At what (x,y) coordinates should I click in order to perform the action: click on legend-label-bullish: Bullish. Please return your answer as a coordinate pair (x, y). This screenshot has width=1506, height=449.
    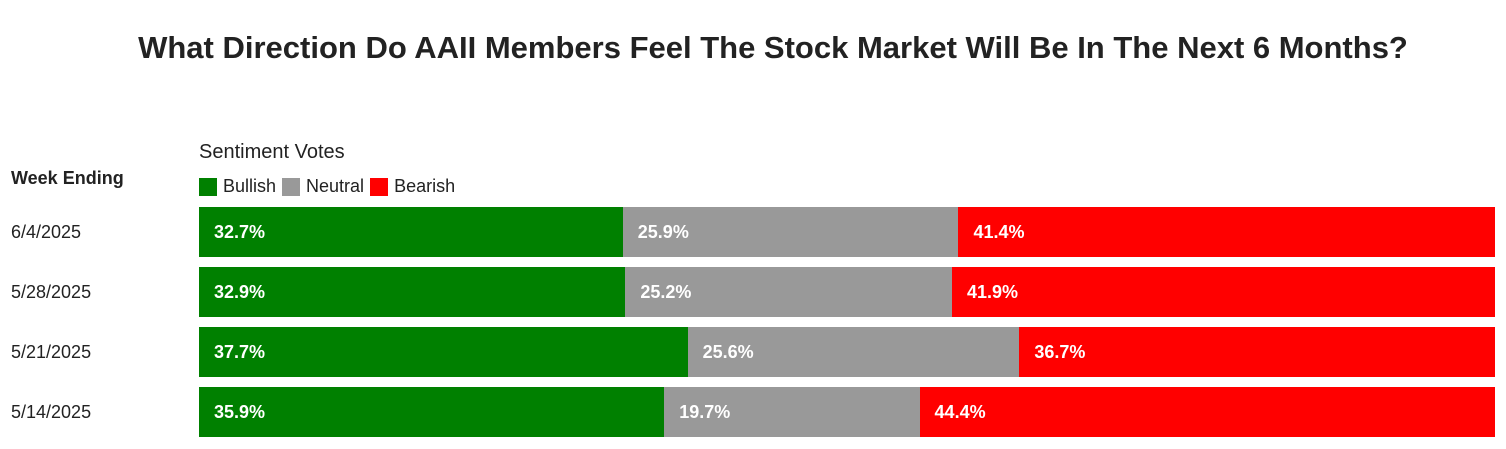
    Looking at the image, I should click on (250, 186).